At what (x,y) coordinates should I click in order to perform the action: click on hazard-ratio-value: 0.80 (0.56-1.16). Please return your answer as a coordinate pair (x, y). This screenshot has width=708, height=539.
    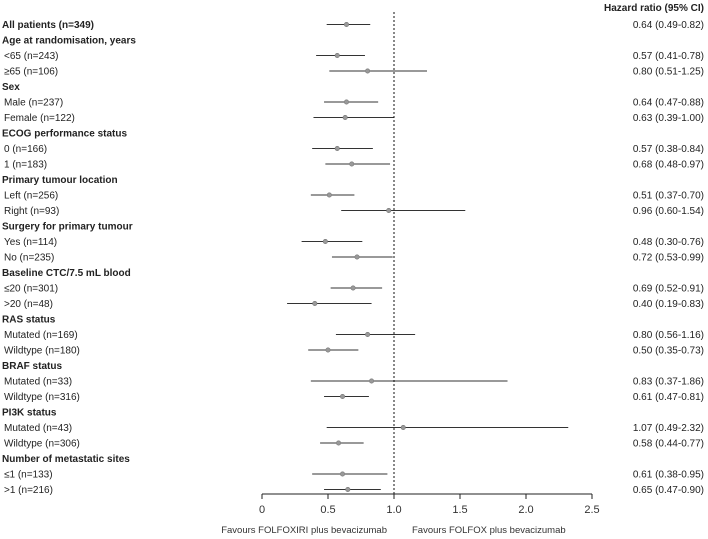
    Looking at the image, I should click on (668, 335).